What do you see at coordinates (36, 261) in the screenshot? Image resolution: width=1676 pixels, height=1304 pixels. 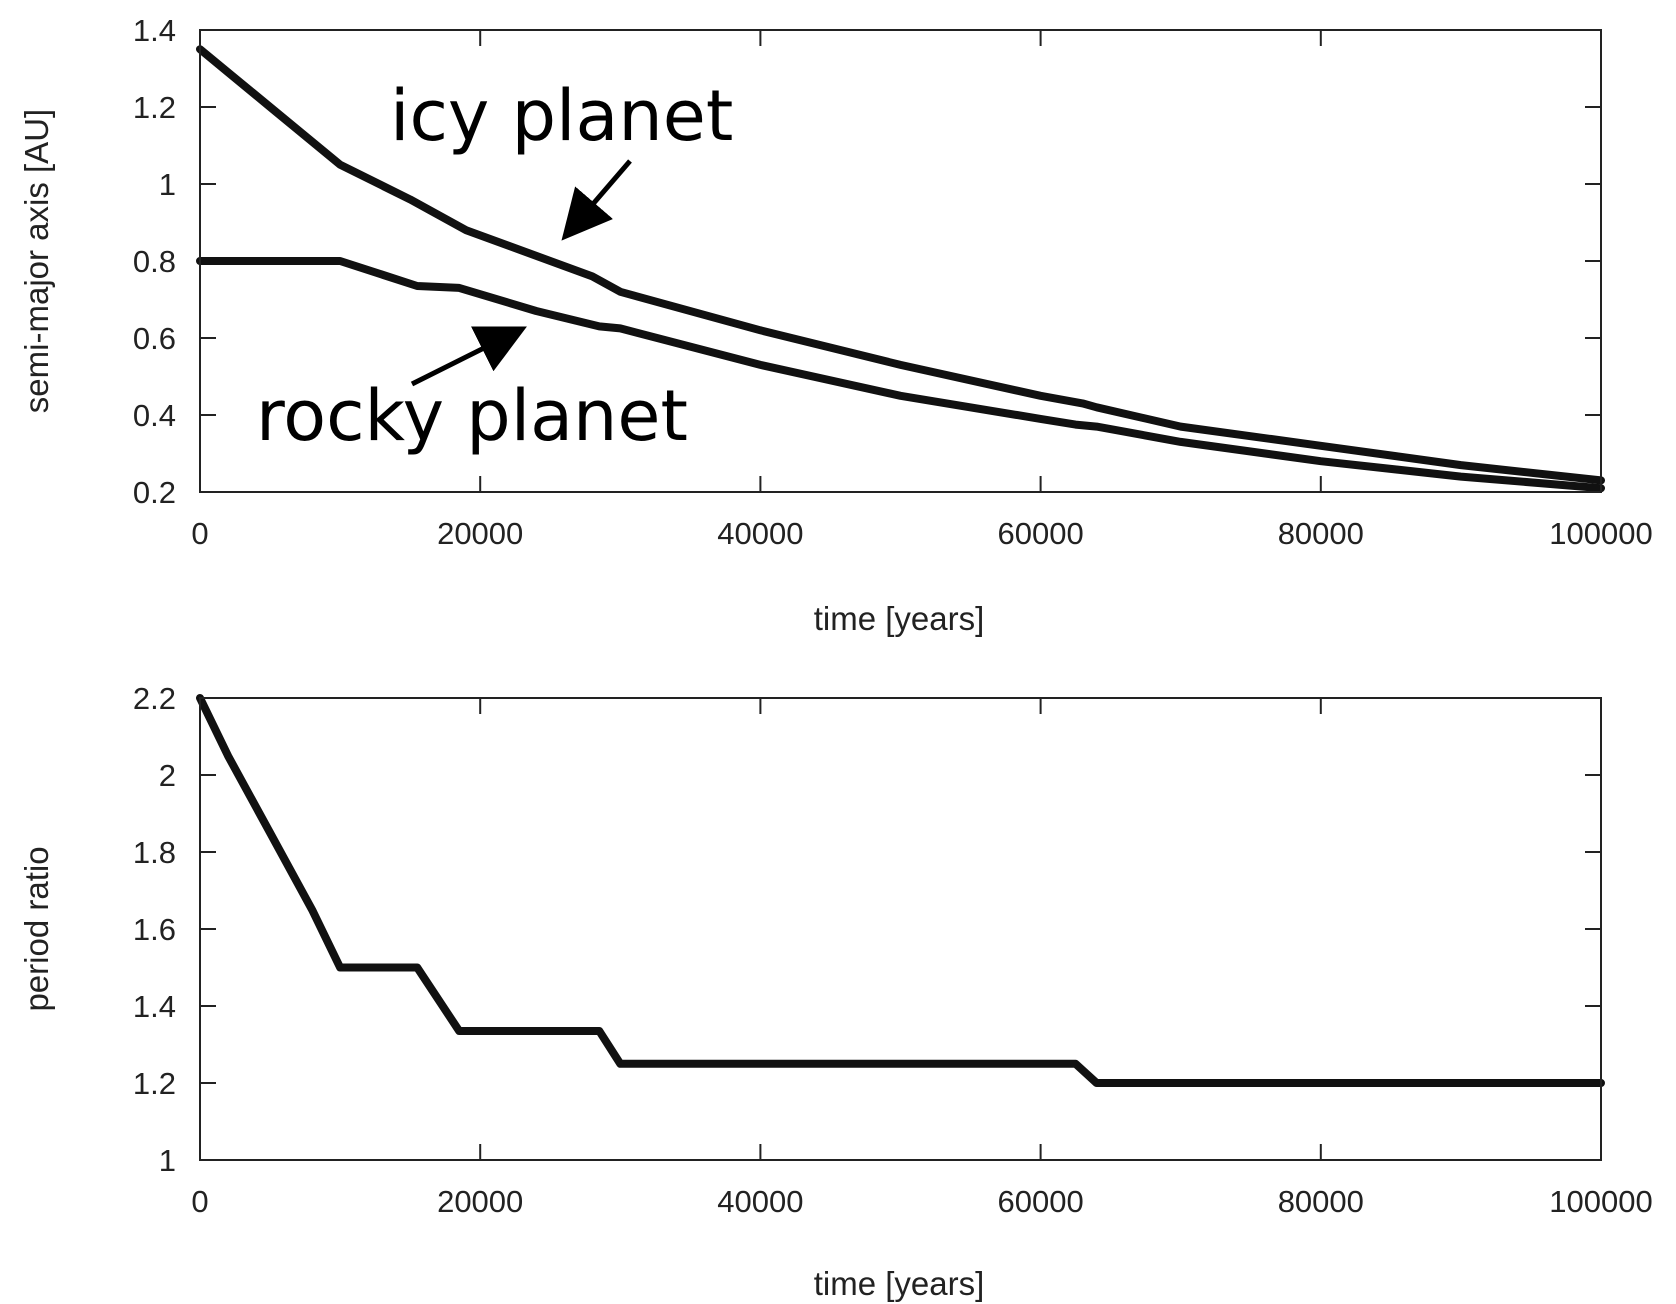 I see `top-y-axis-label: semi-major axis [AU]` at bounding box center [36, 261].